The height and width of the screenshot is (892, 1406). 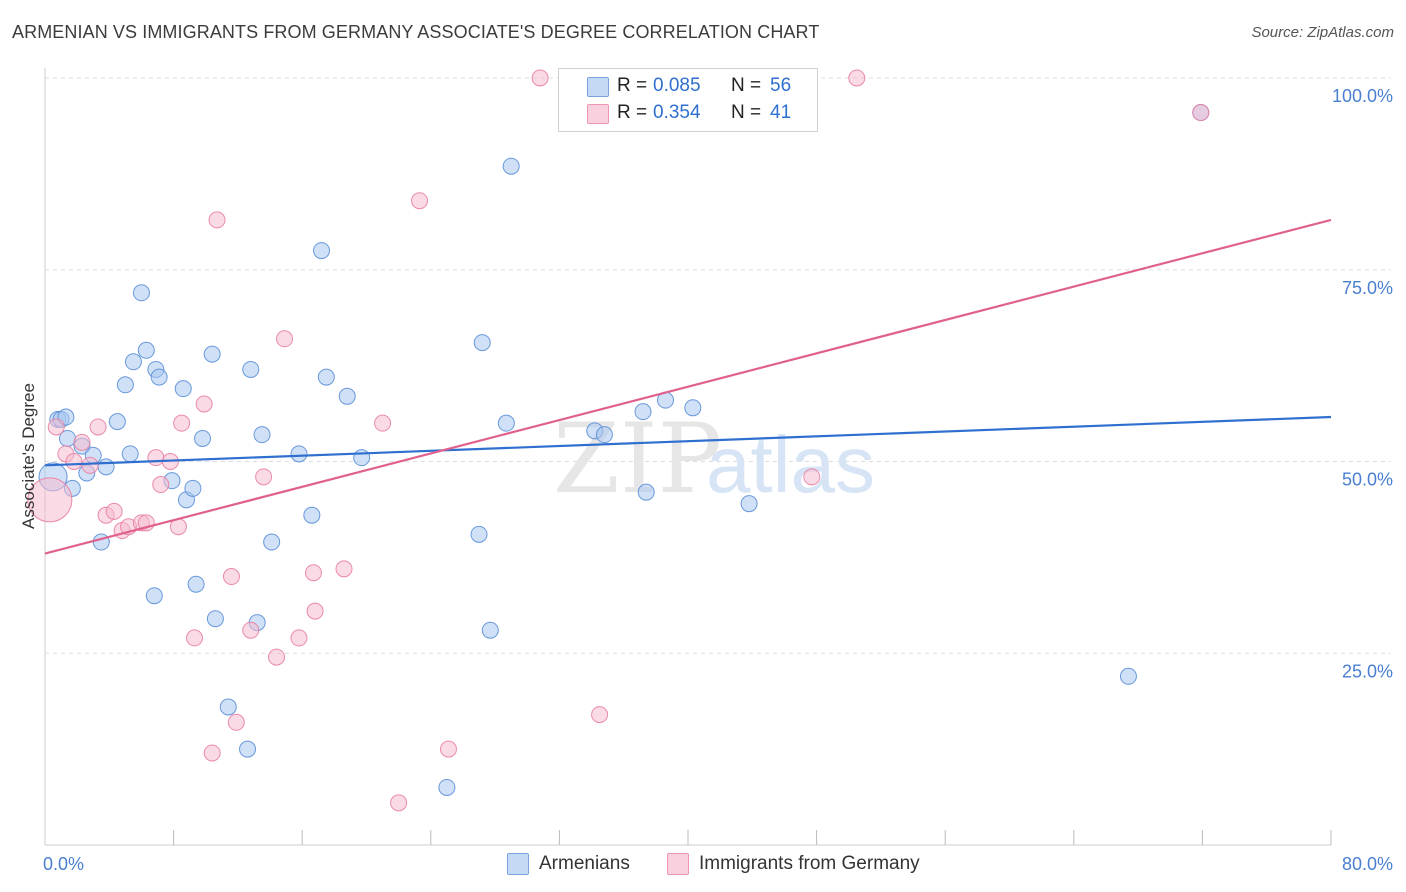 I want to click on armenians-trend-line, so click(x=688, y=441).